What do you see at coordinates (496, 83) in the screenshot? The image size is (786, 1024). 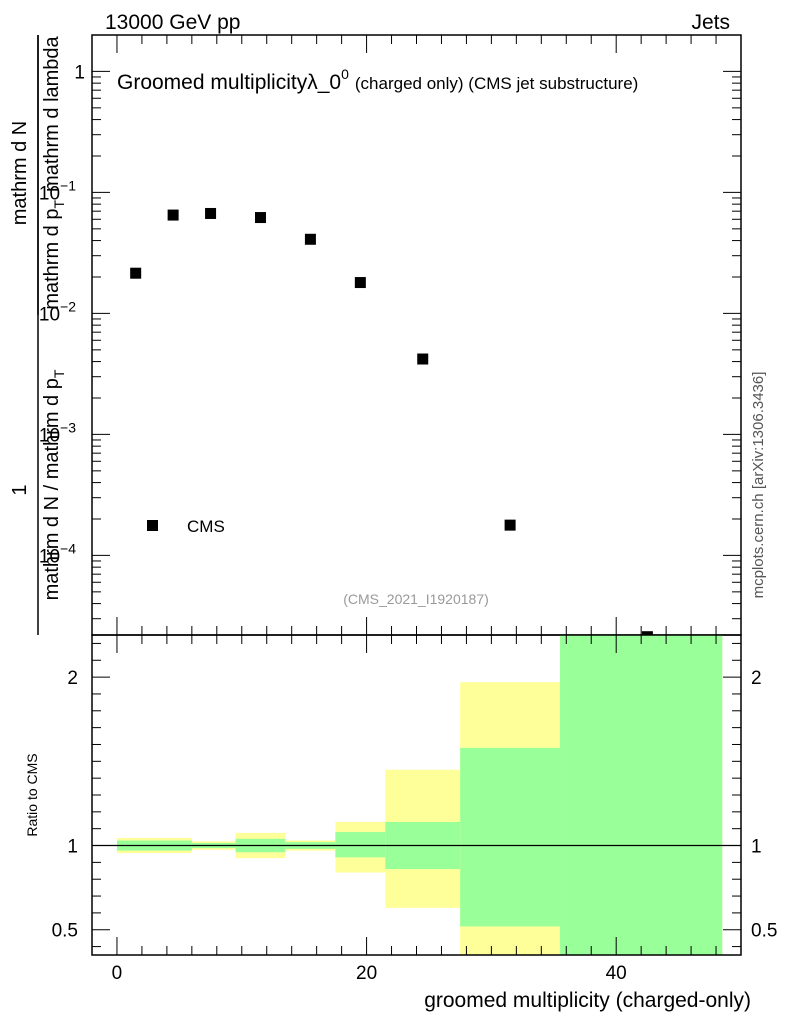 I see `title-detail: (charged only) (CMS jet substructure)` at bounding box center [496, 83].